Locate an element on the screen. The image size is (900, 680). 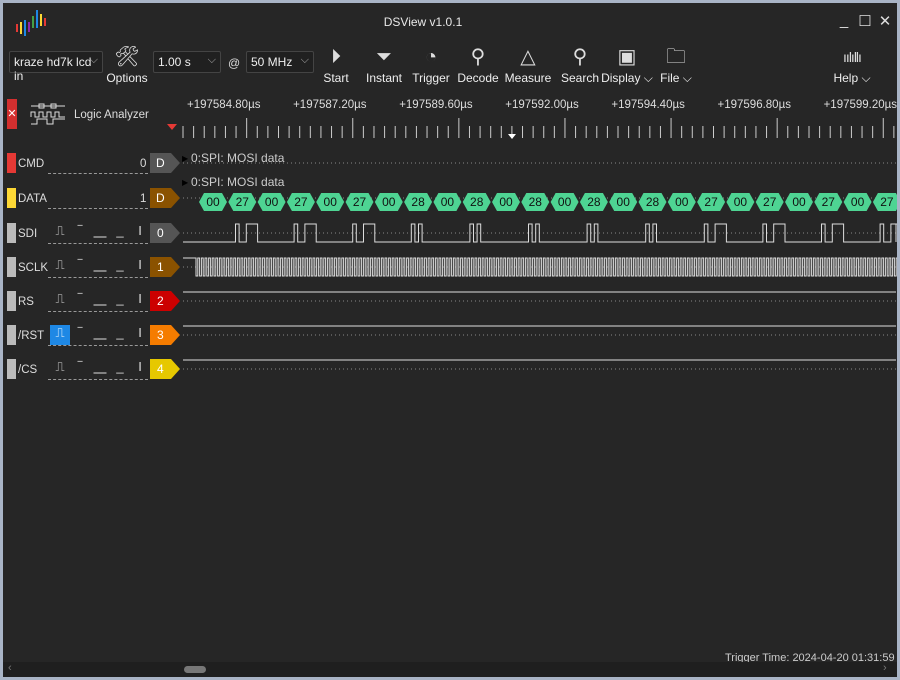
duration-value: 1.00 s is located at coordinates (174, 62).